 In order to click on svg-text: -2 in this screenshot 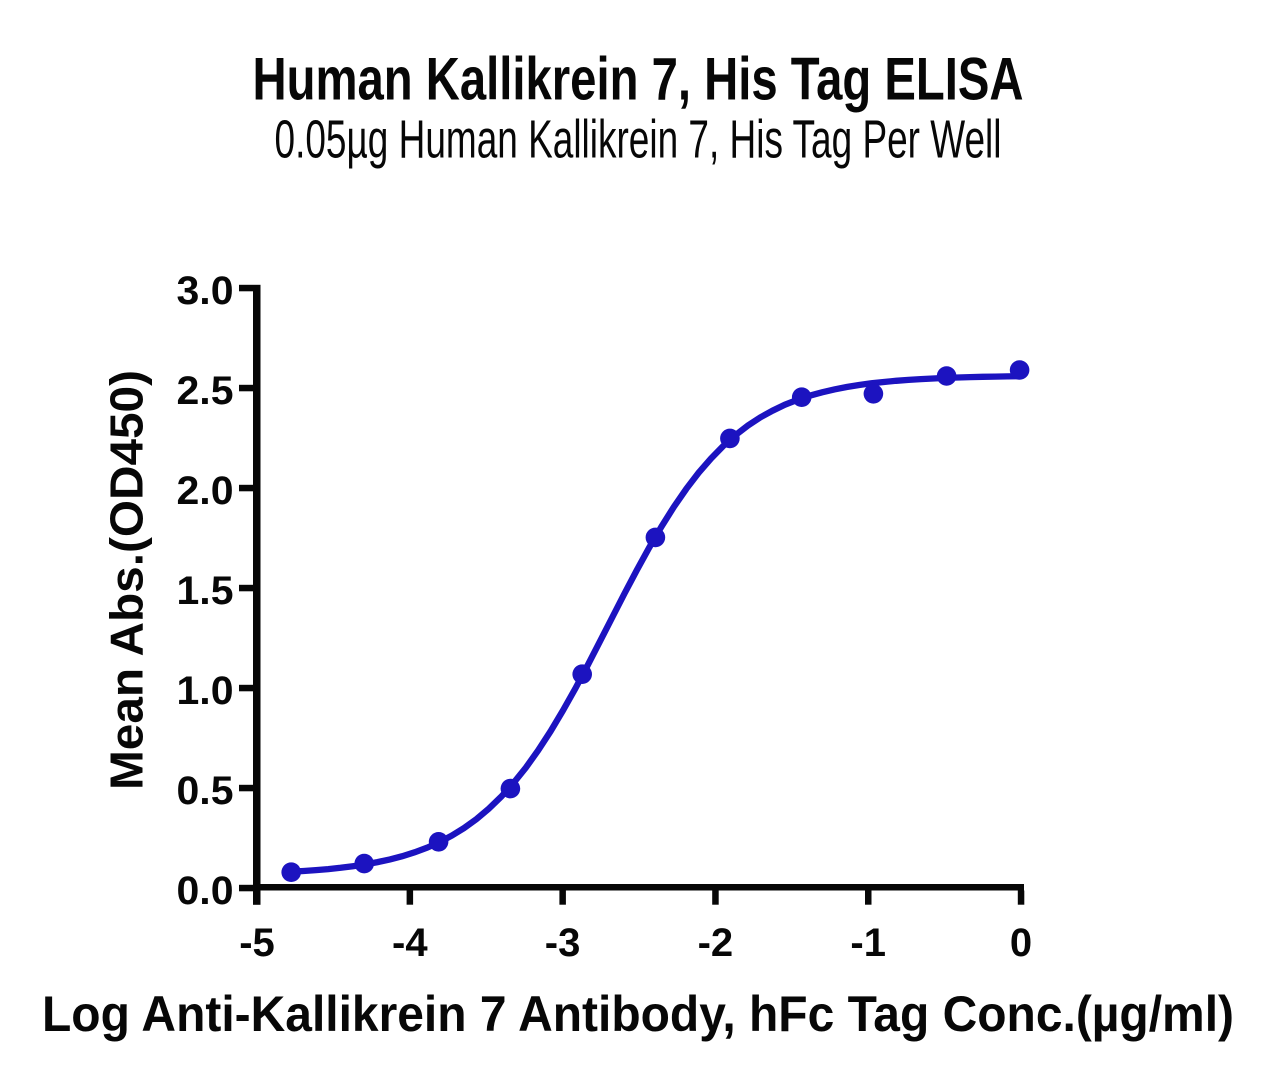, I will do `click(716, 943)`.